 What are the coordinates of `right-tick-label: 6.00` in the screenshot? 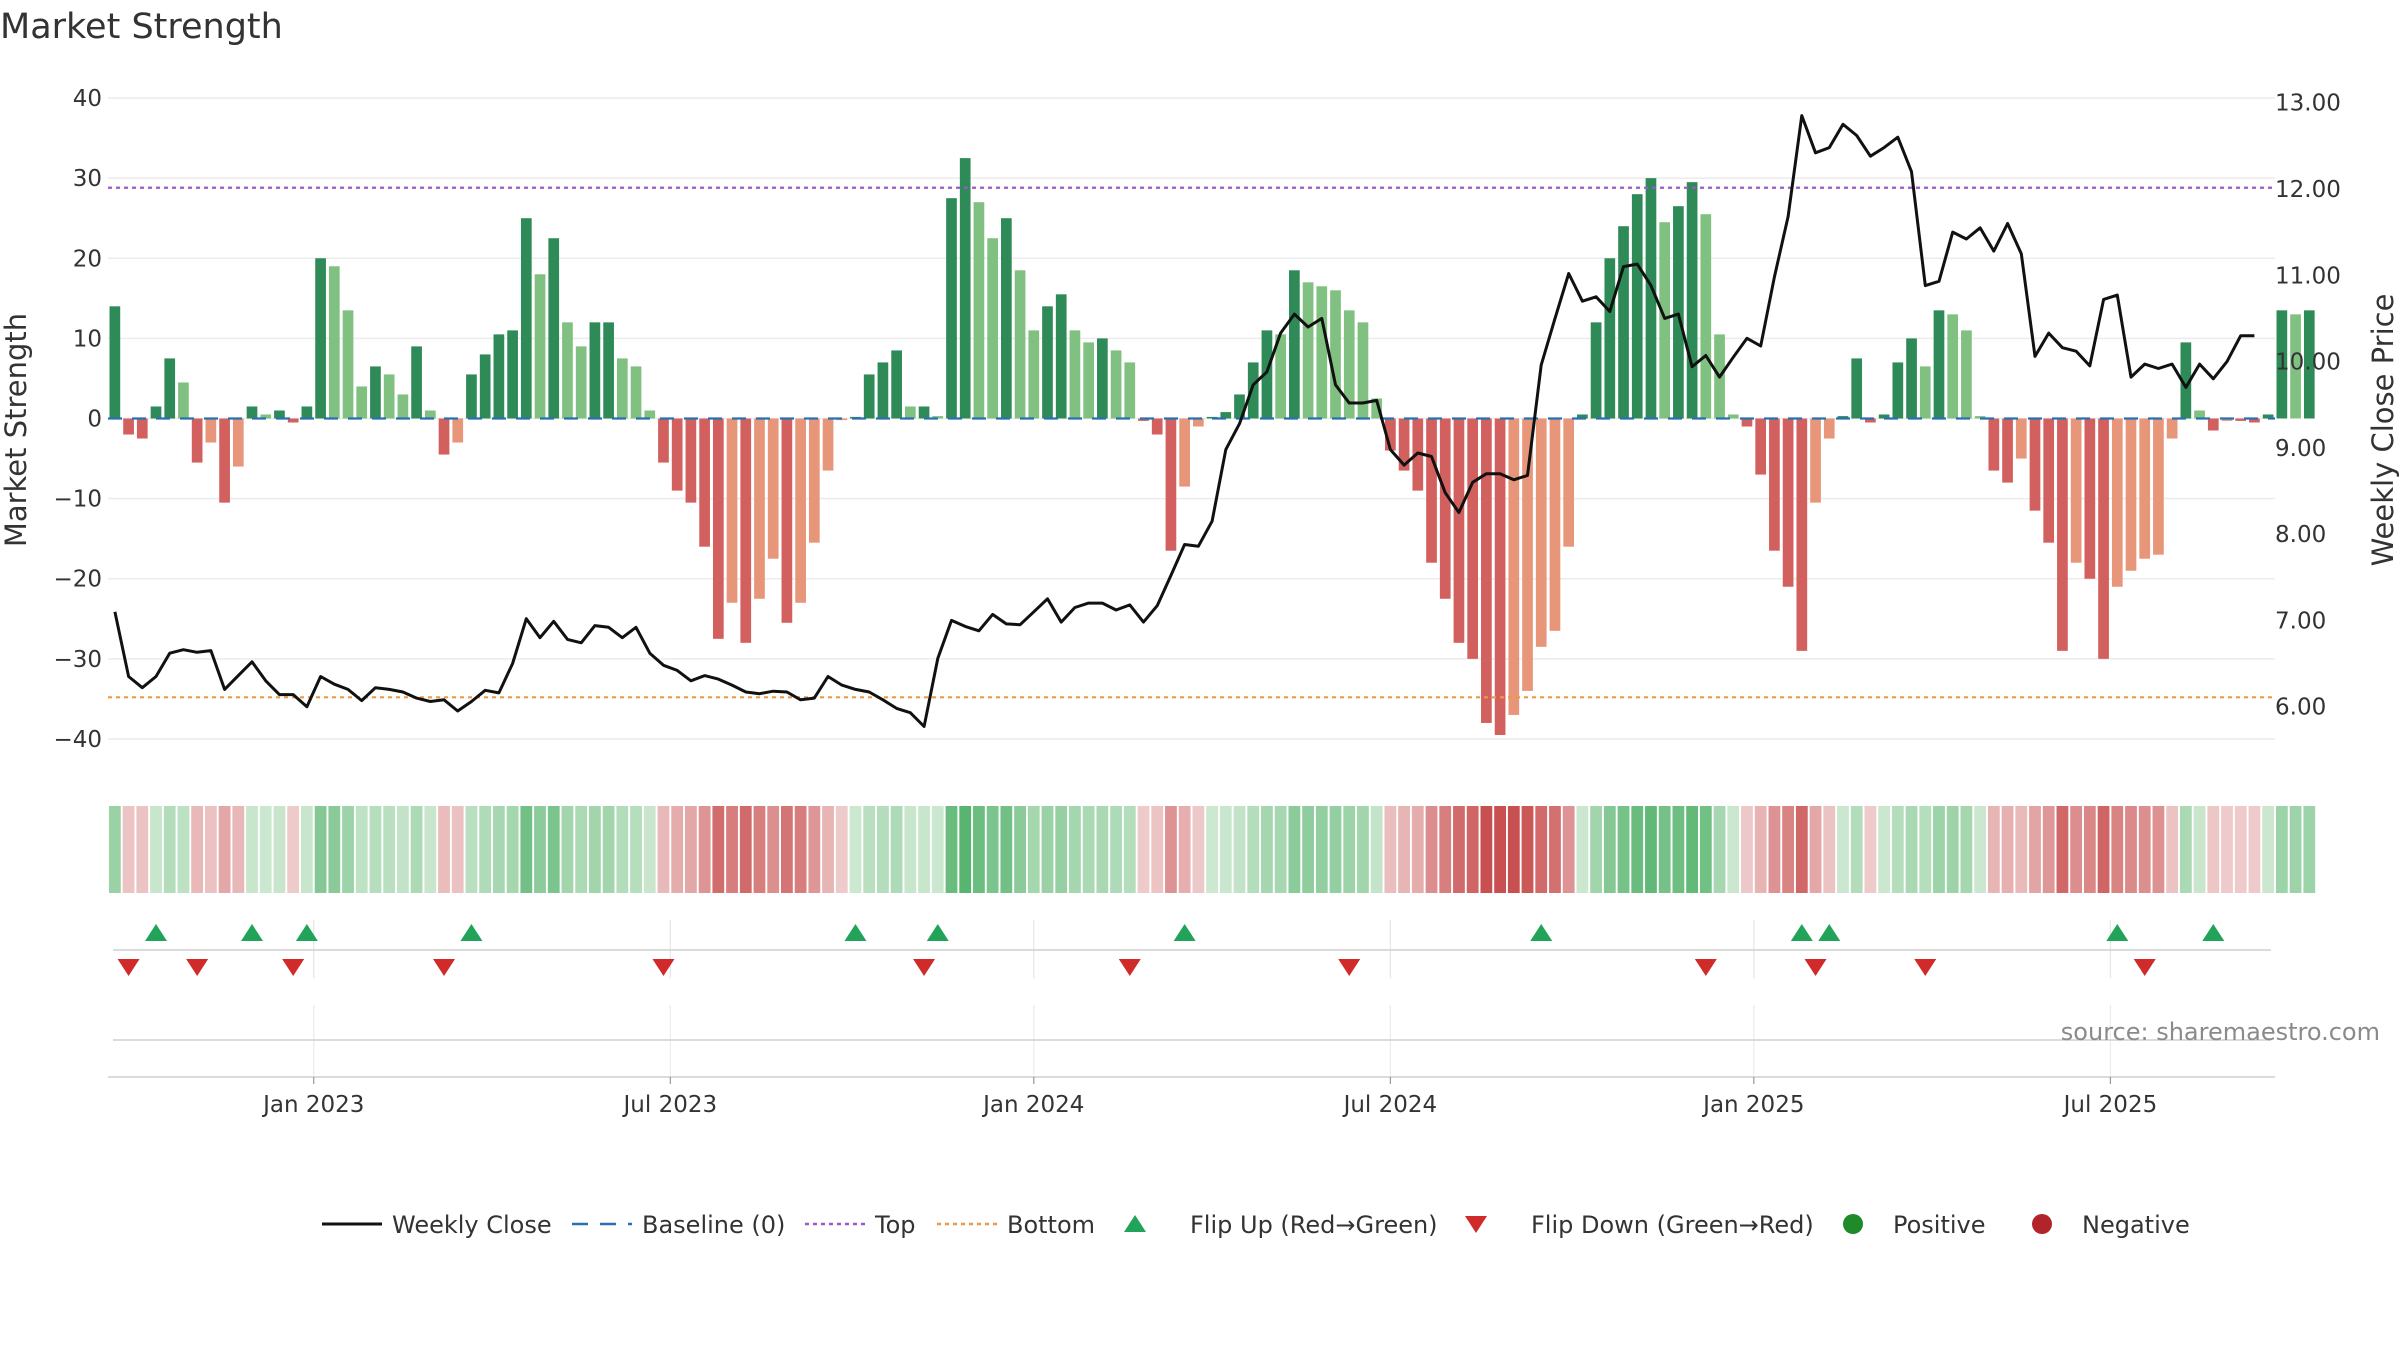 It's located at (2300, 708).